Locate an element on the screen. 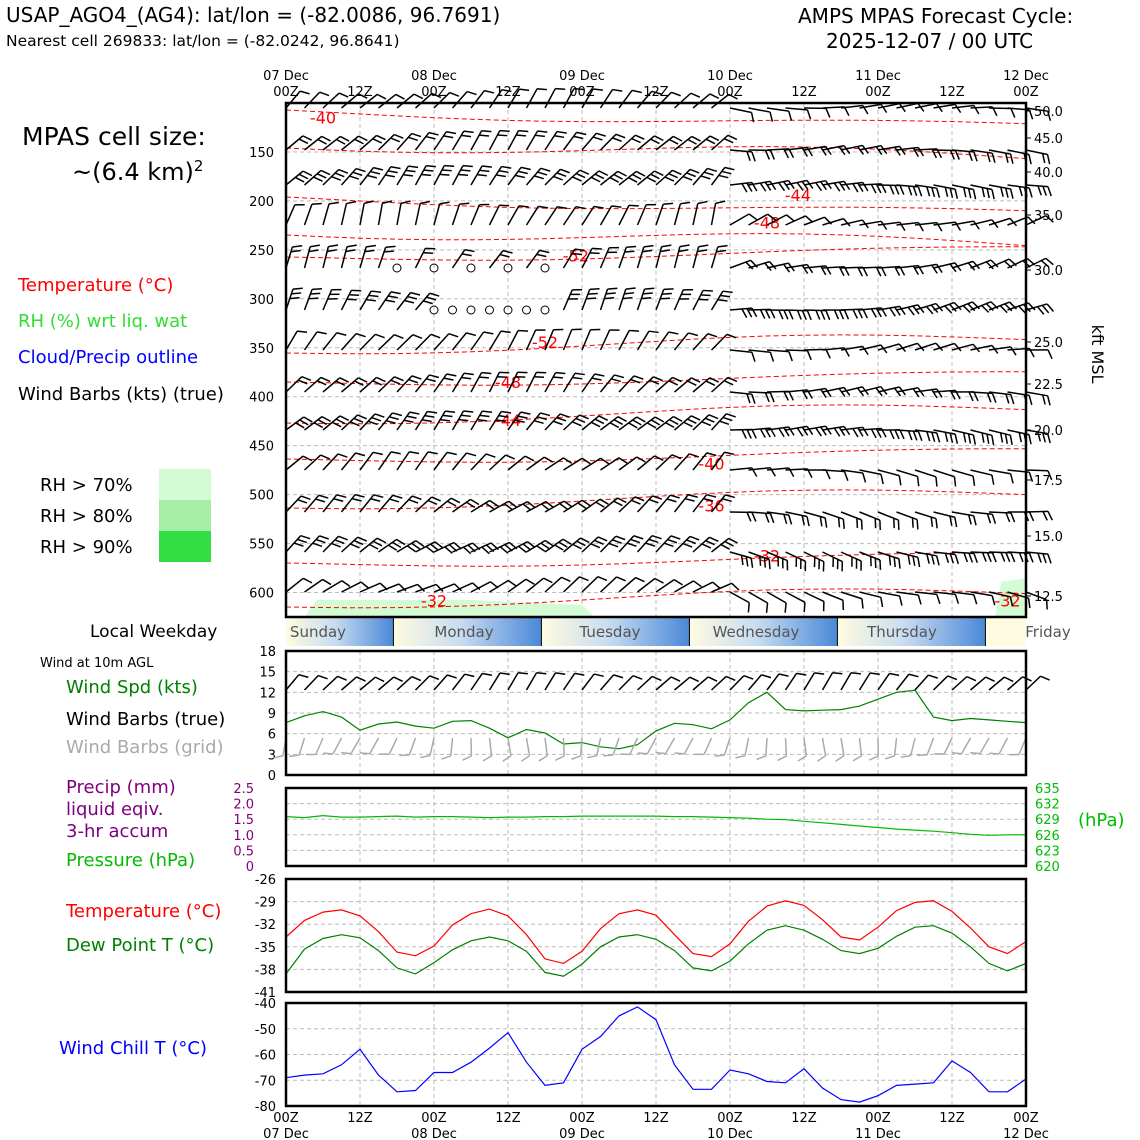 This screenshot has width=1140, height=1140. calm-circle is located at coordinates (508, 268).